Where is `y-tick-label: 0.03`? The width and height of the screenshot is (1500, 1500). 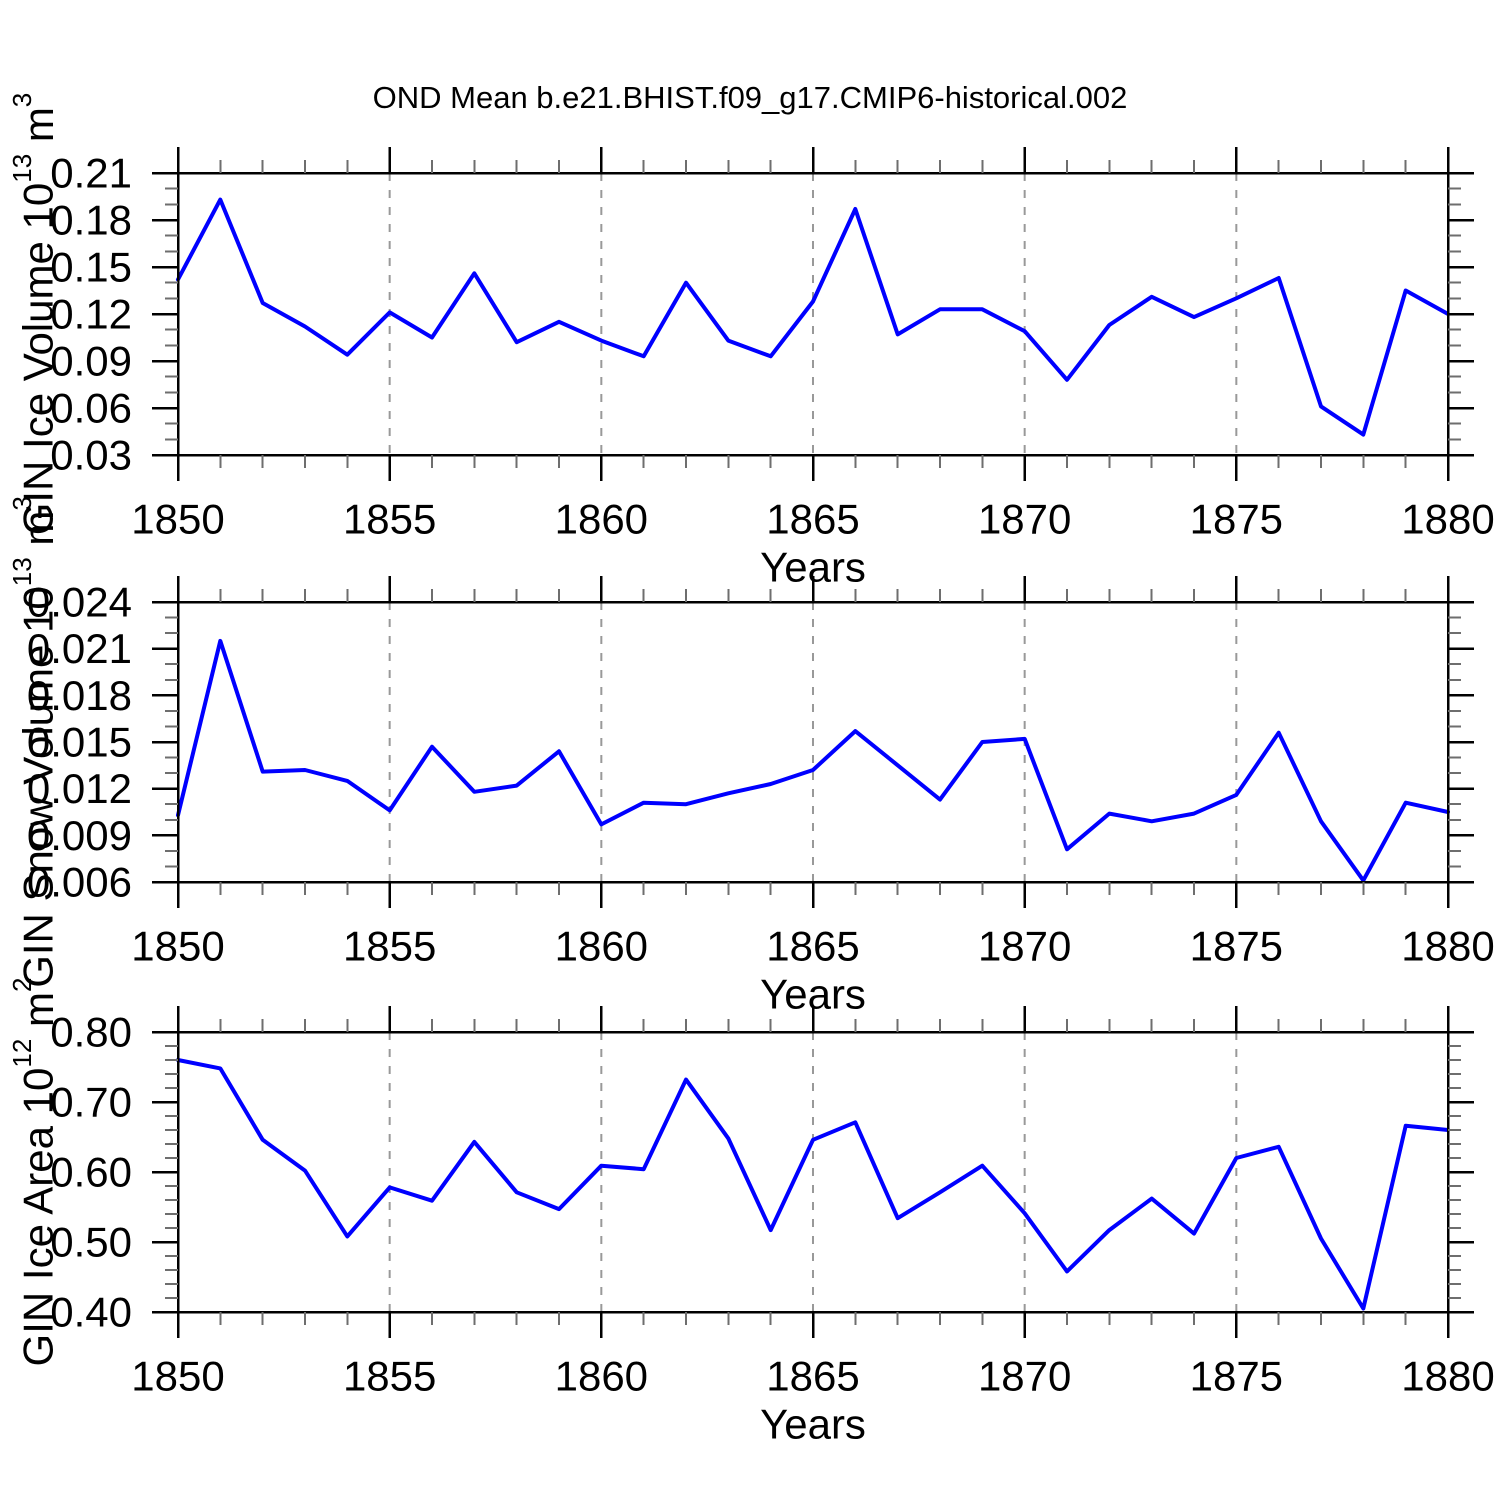
y-tick-label: 0.03 is located at coordinates (91, 455).